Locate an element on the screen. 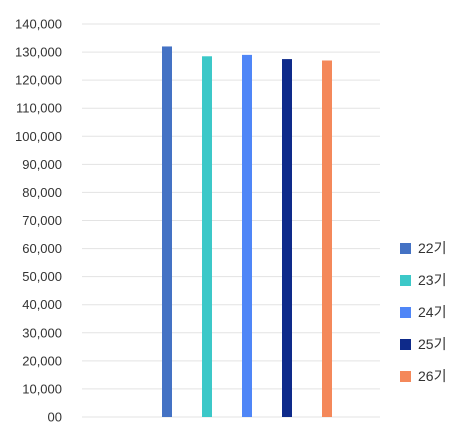 This screenshot has height=444, width=468. y-tick-label: 60,000 is located at coordinates (42, 248).